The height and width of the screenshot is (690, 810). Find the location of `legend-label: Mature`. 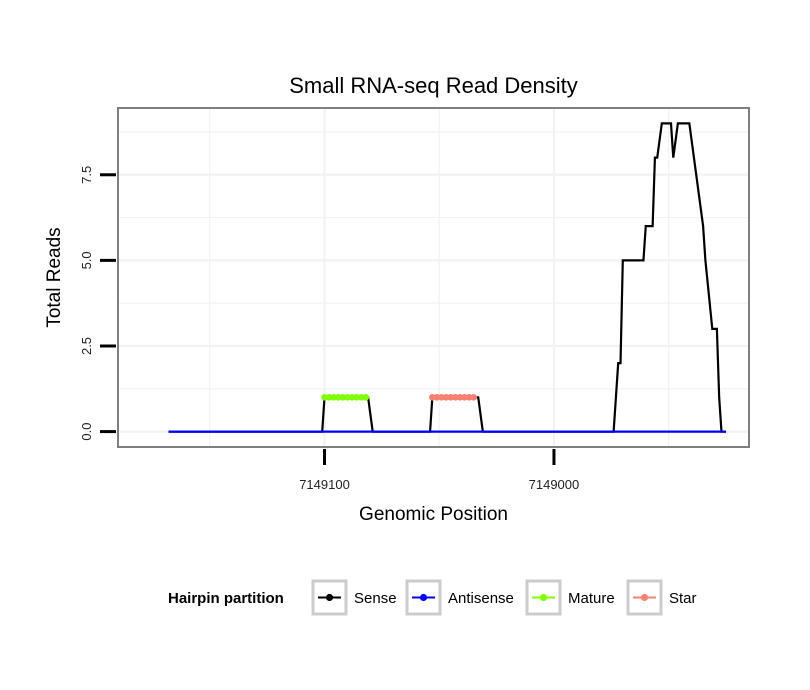

legend-label: Mature is located at coordinates (591, 598).